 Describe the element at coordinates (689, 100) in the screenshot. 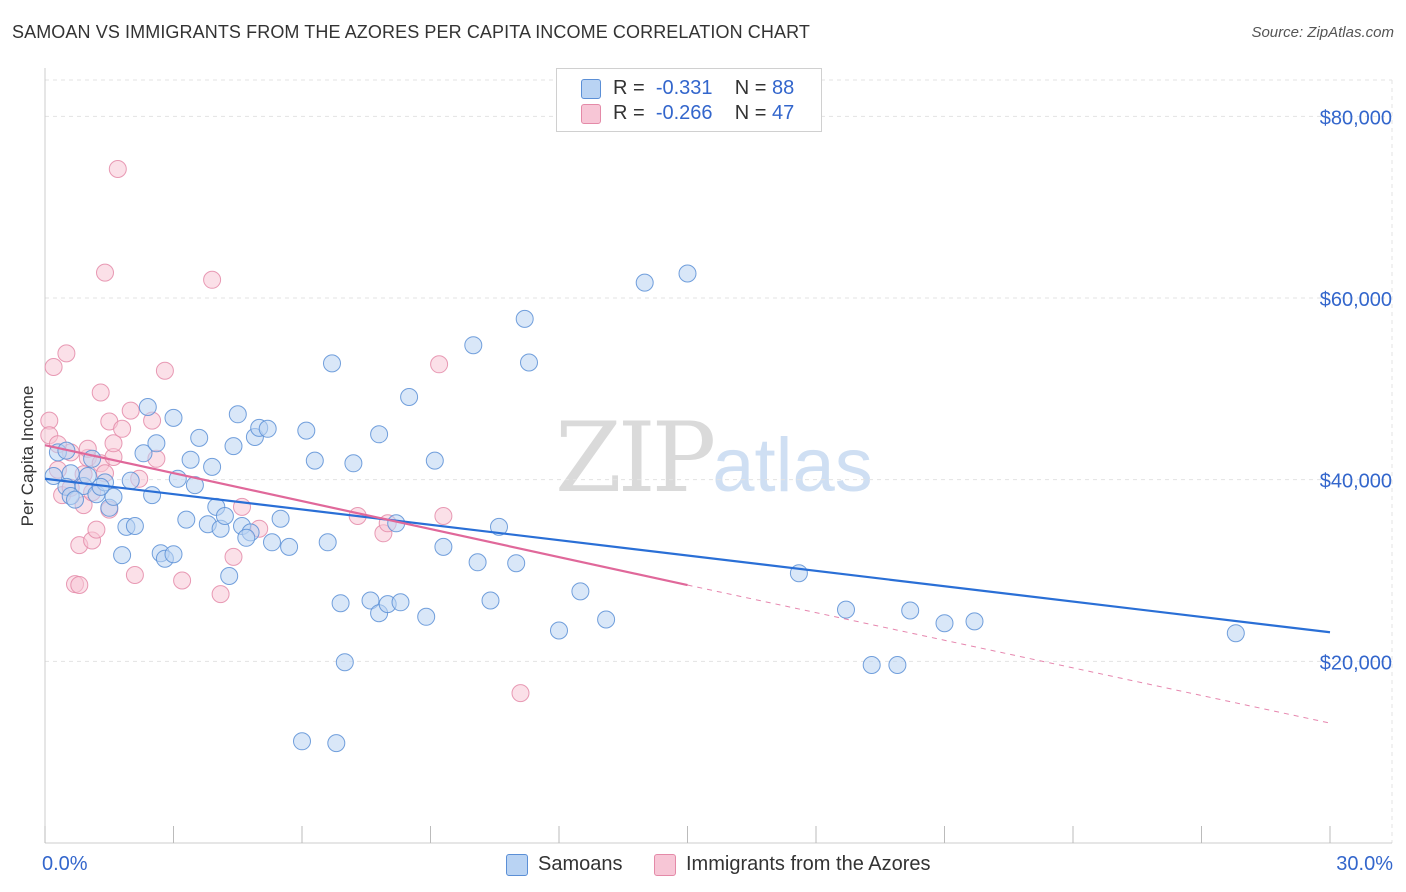

I see `stats-legend: R = -0.331 N = 88 R = -0.266 N = 47` at that location.